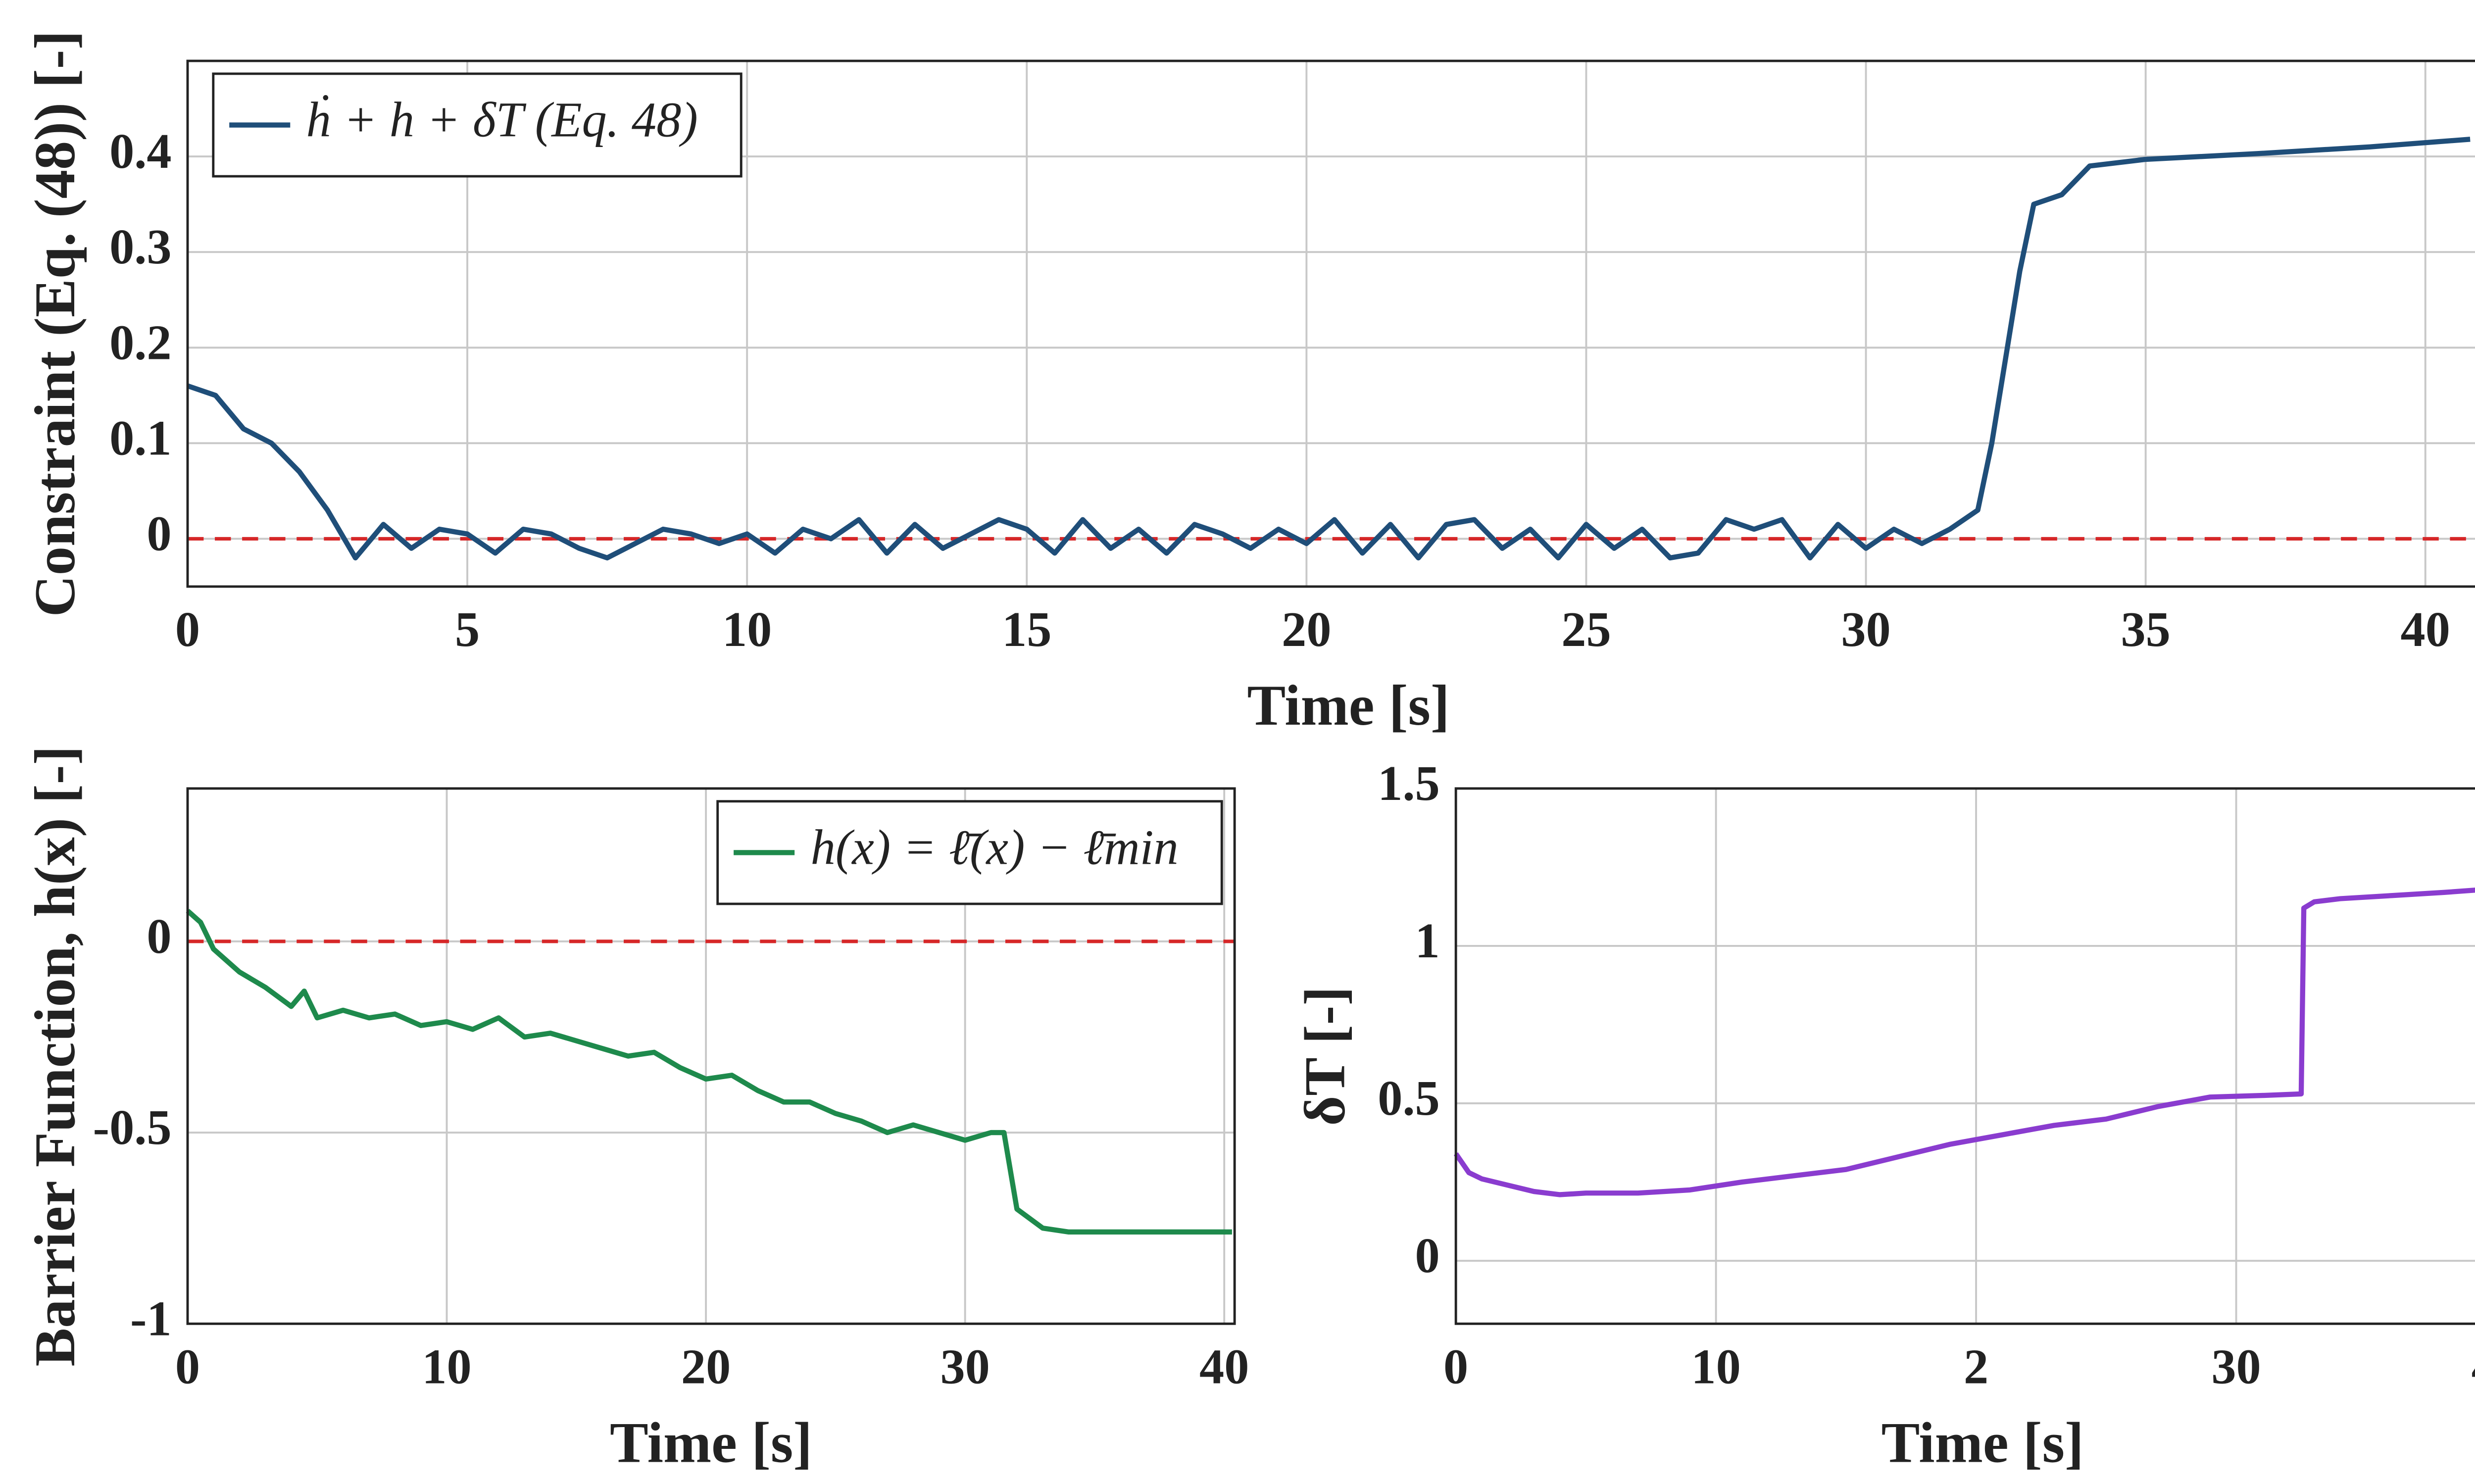 The image size is (2475, 1484). I want to click on plot-frame, so click(1964, 1056).